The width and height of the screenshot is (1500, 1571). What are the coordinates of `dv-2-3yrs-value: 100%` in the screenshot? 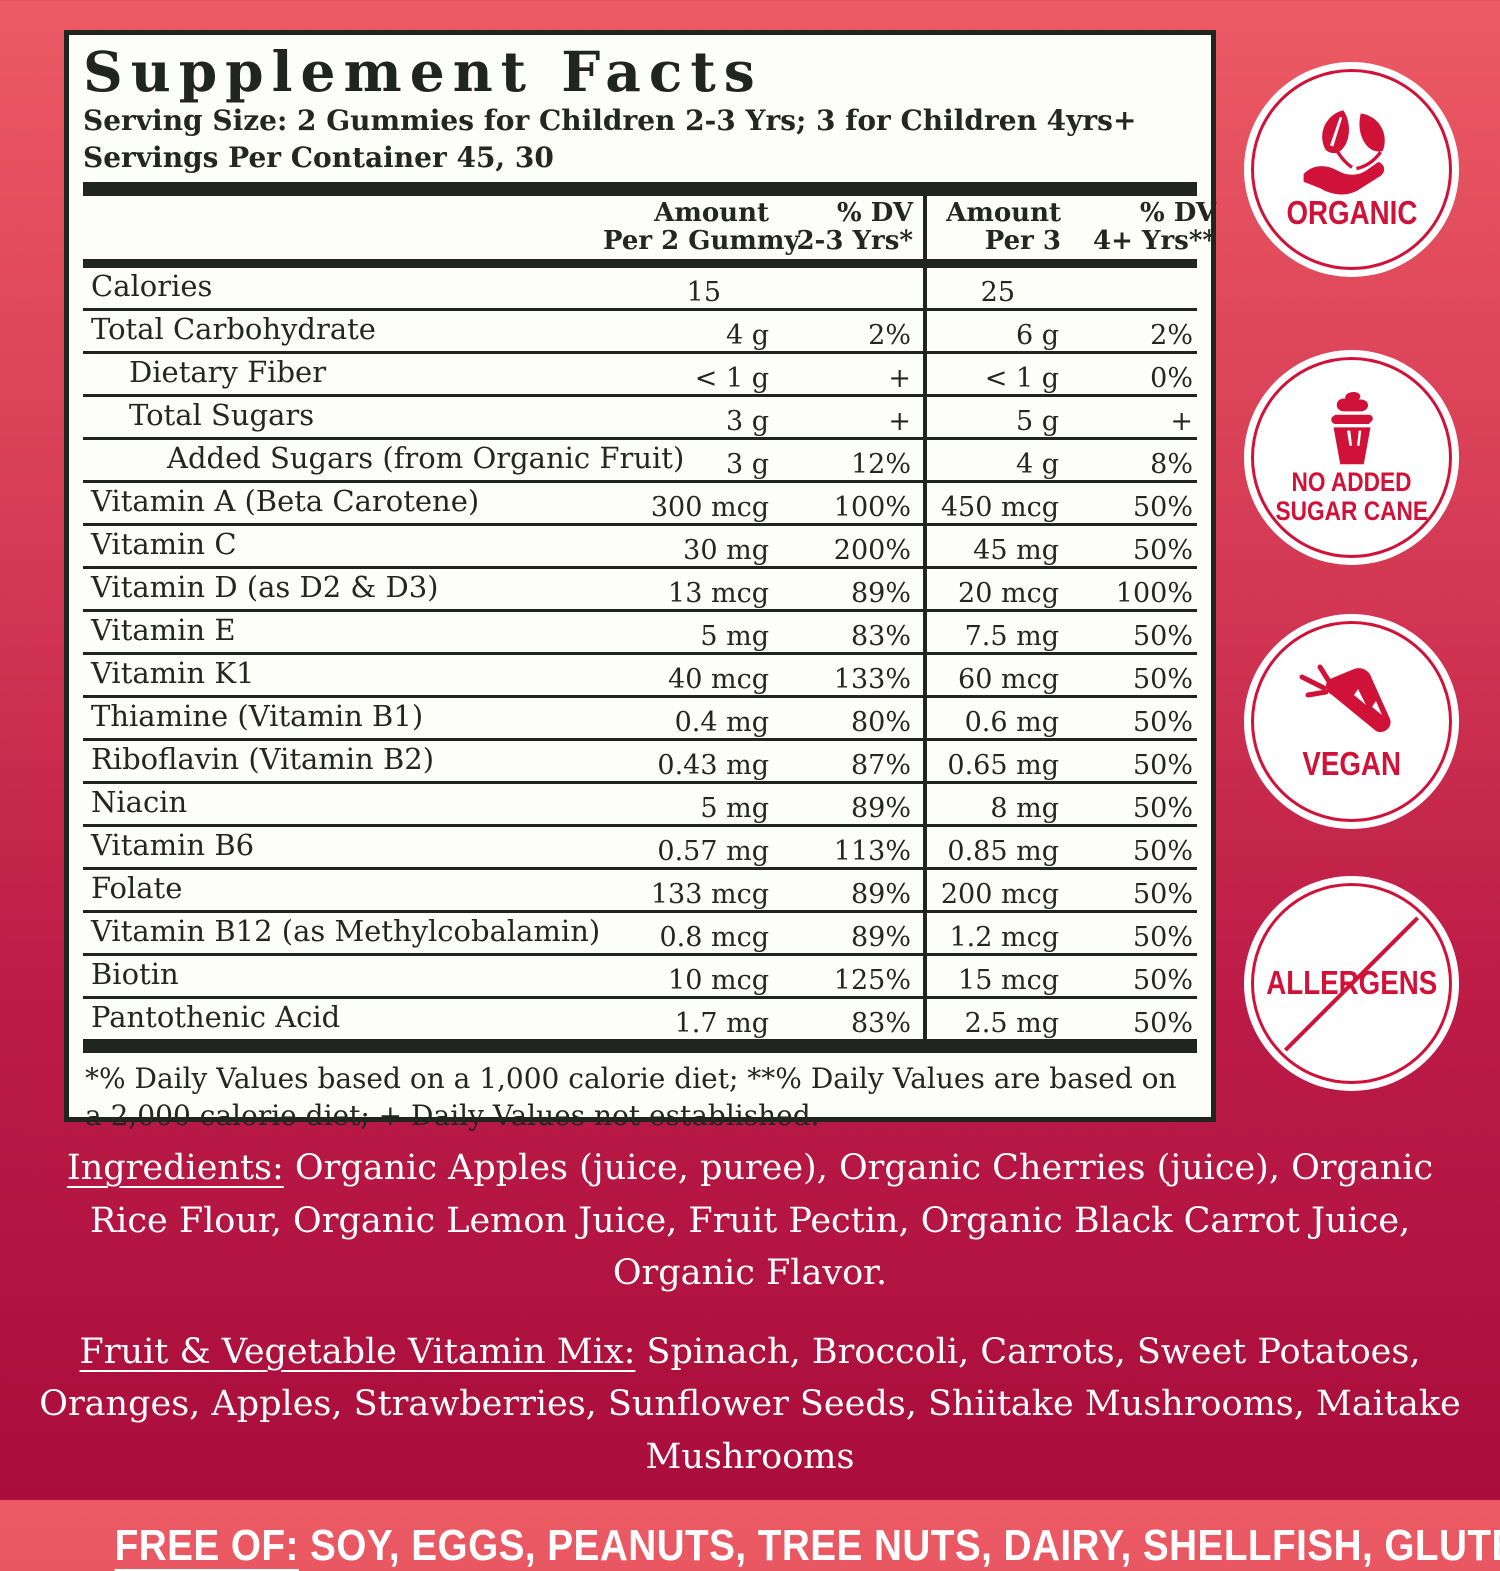 It's located at (872, 508).